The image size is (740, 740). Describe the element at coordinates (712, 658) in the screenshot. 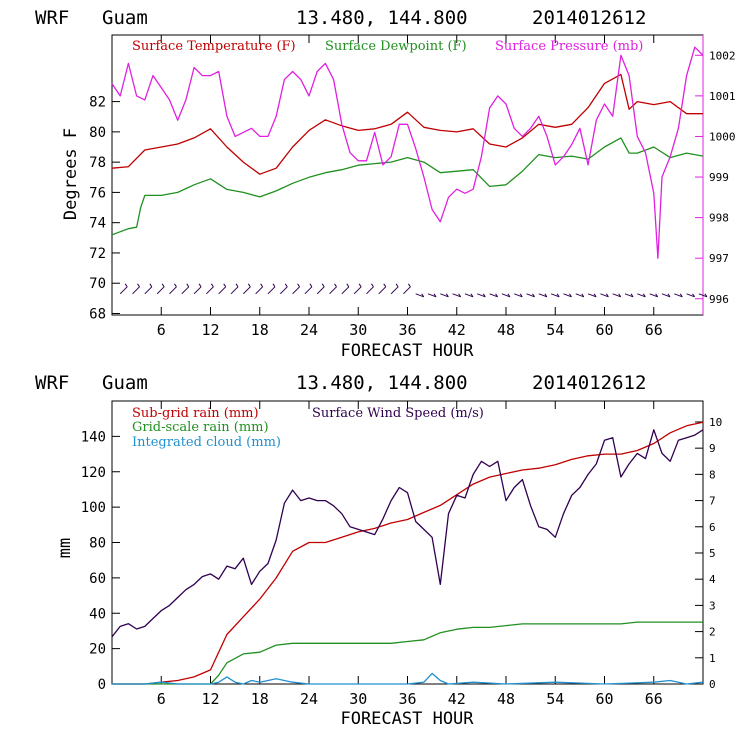

I see `y-right-tick-label: 1` at that location.